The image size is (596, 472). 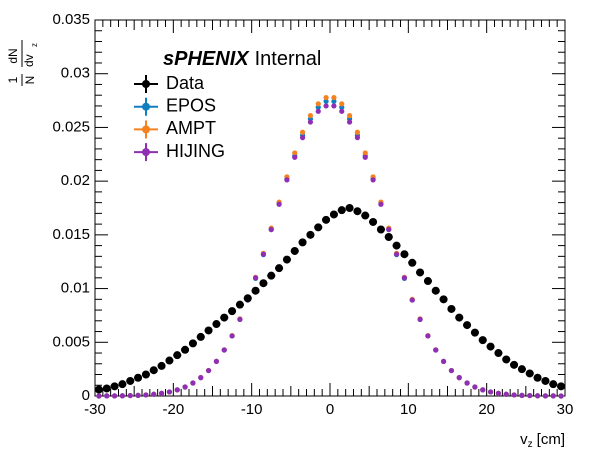 I want to click on y-label-part: N, so click(x=30, y=80).